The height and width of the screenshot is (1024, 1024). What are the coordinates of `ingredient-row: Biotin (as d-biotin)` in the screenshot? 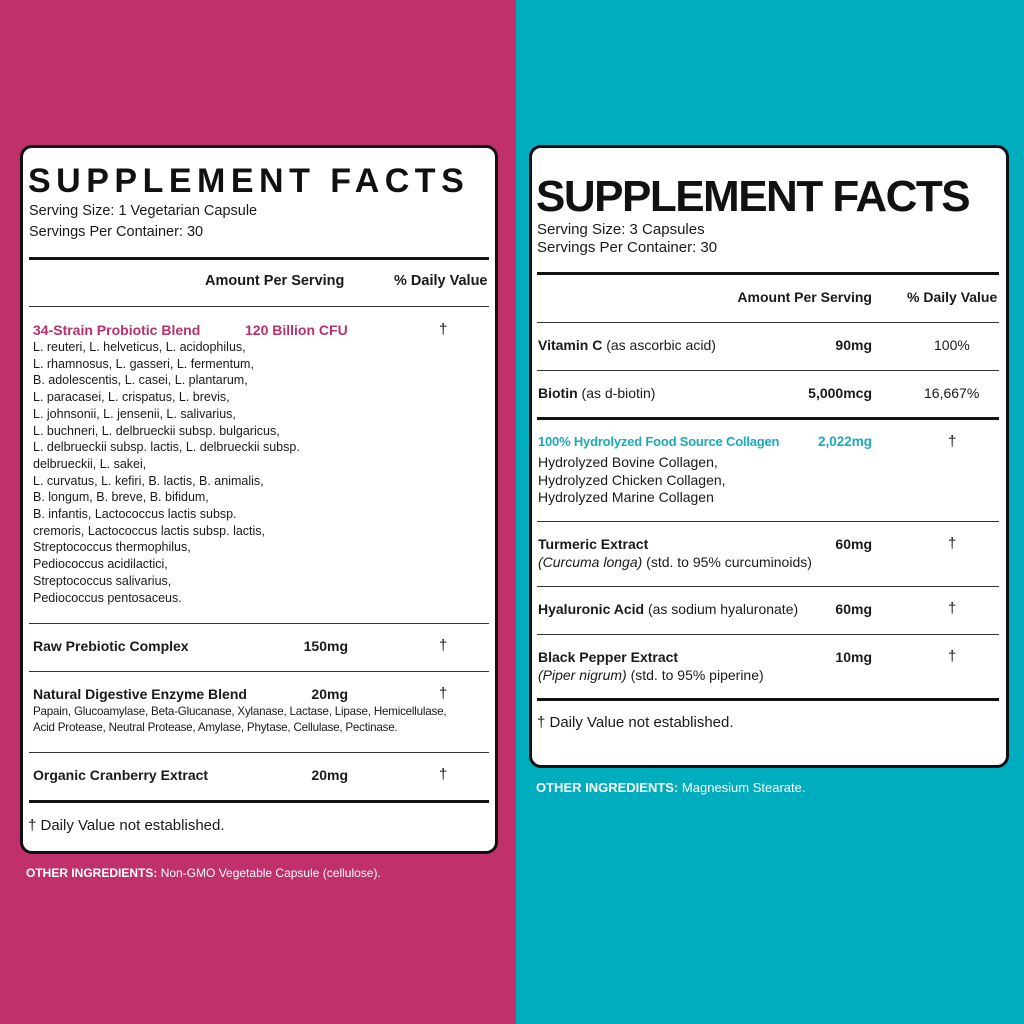 It's located at (596, 393).